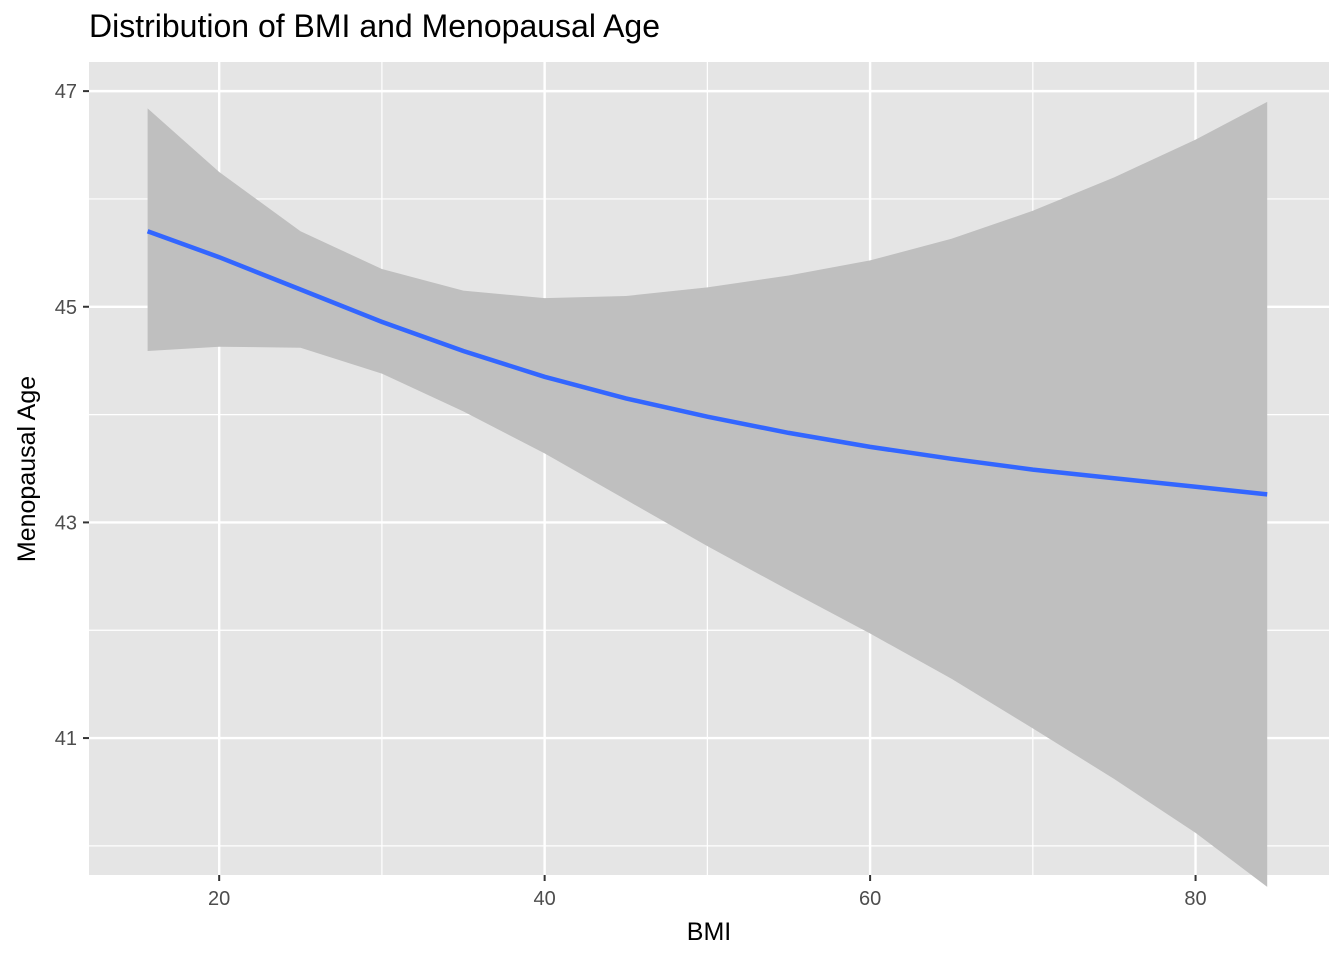  Describe the element at coordinates (66, 92) in the screenshot. I see `y-tick-label: 47` at that location.